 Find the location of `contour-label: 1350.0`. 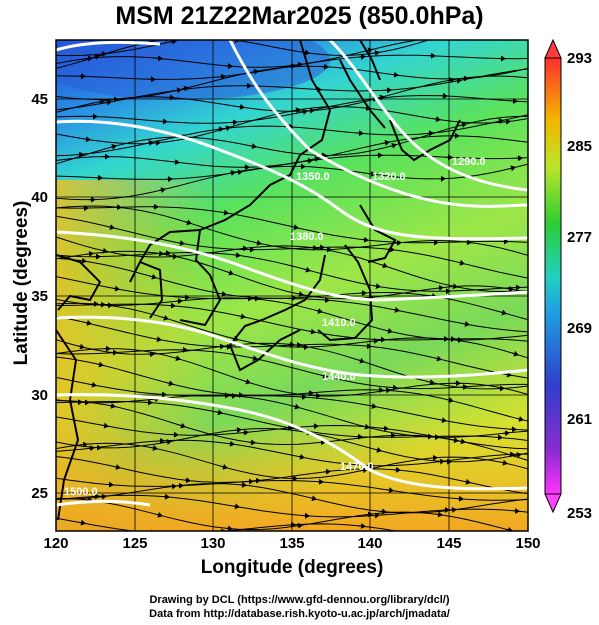

contour-label: 1350.0 is located at coordinates (313, 177).